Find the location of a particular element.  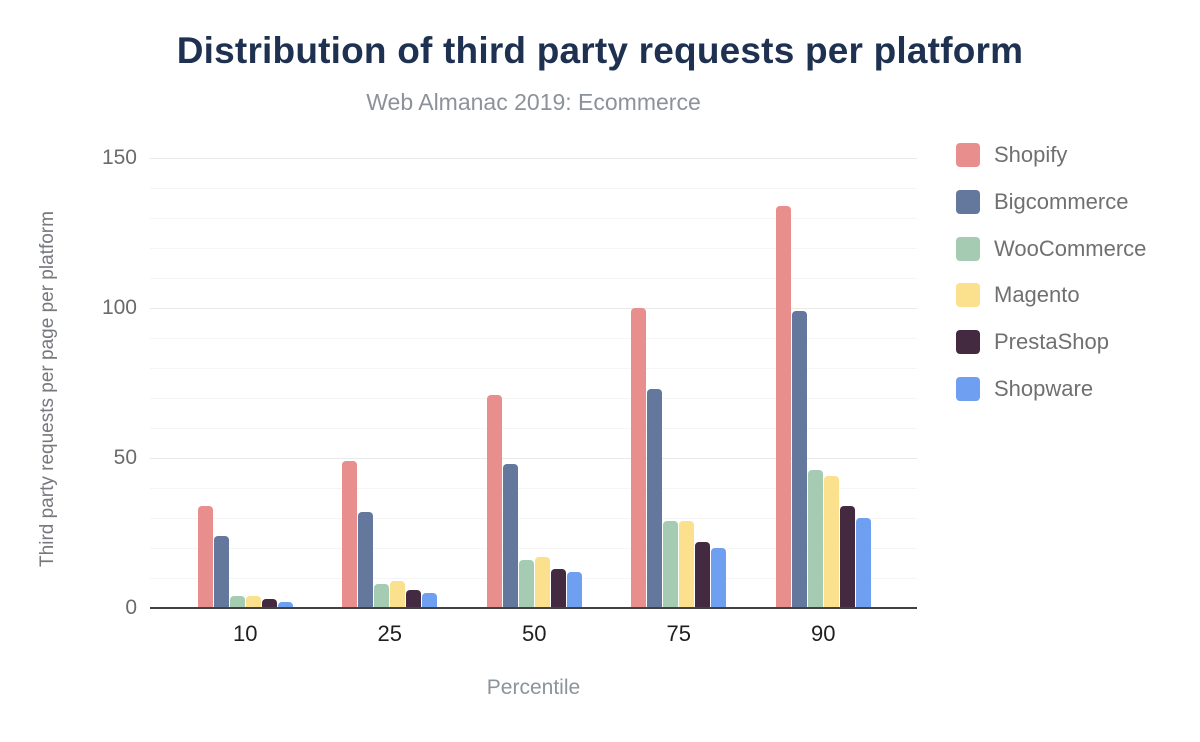

bar-bigcommerce-p75 is located at coordinates (655, 498).